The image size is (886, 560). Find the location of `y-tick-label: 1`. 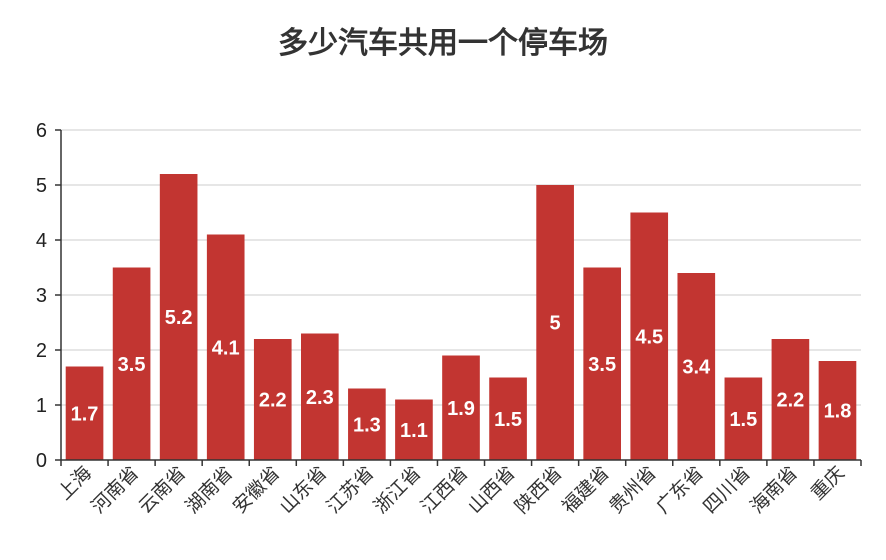

y-tick-label: 1 is located at coordinates (41, 406).